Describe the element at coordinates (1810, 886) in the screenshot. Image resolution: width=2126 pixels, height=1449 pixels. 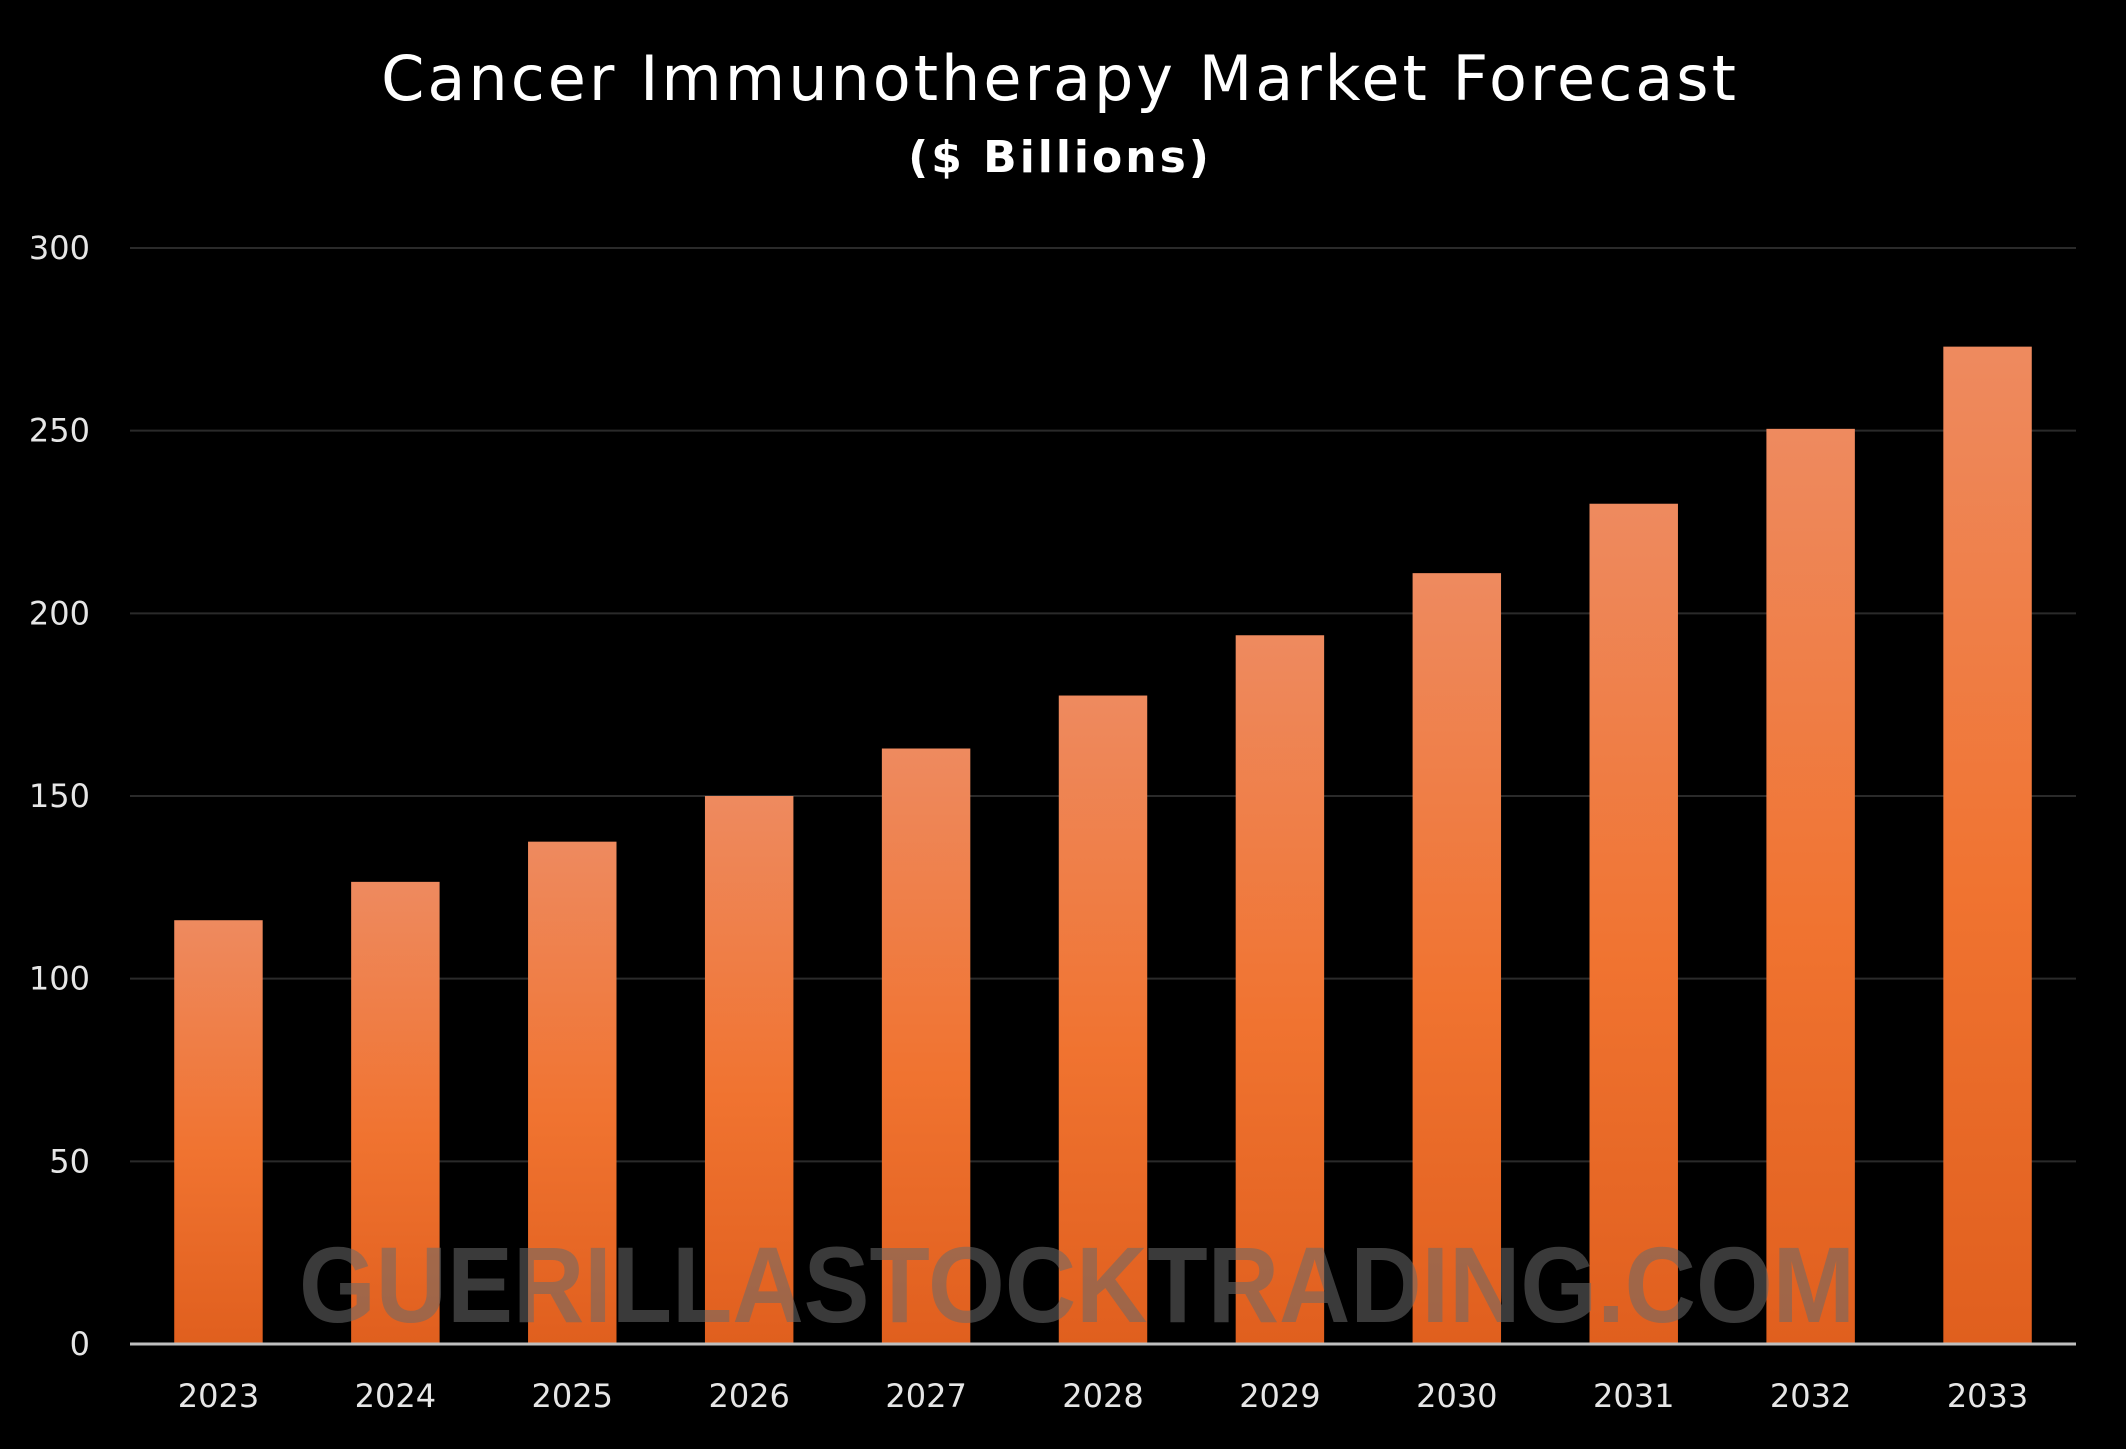
I see `bar-2032` at that location.